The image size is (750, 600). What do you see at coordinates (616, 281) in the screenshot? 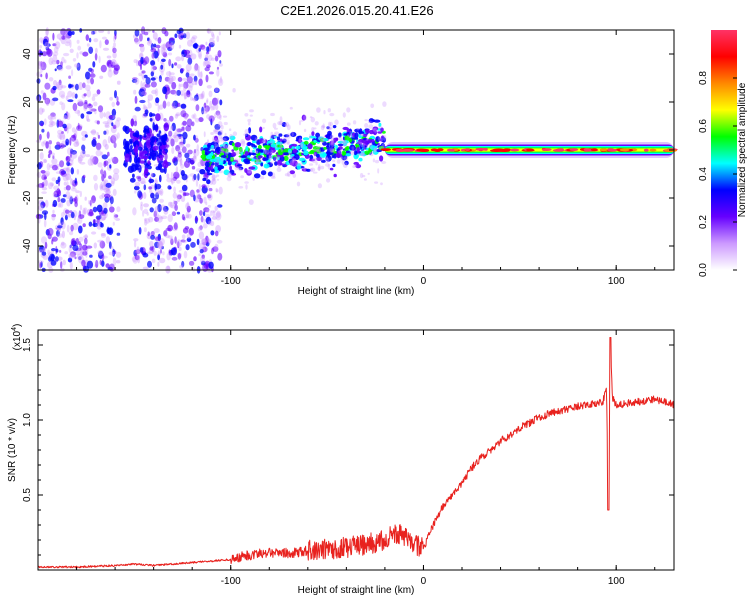
I see `spectrogram-xtick-label: 100` at bounding box center [616, 281].